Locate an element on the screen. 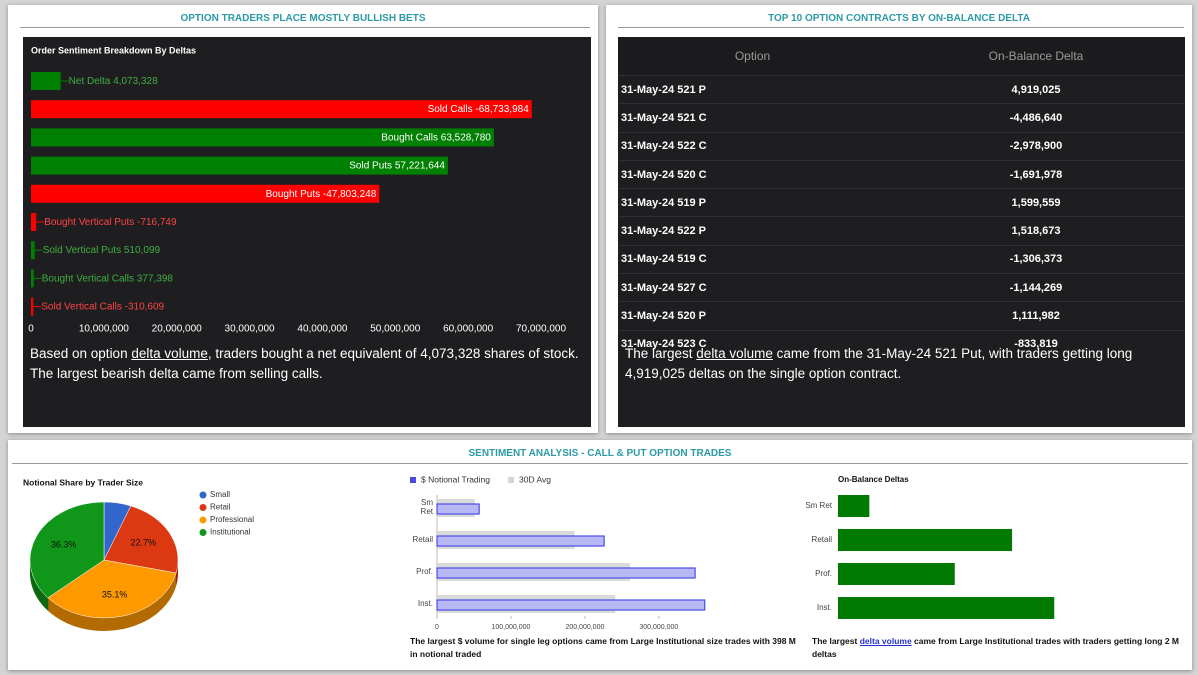 Image resolution: width=1198 pixels, height=675 pixels. bar-label: Bought Vertical Calls 377,398 is located at coordinates (108, 278).